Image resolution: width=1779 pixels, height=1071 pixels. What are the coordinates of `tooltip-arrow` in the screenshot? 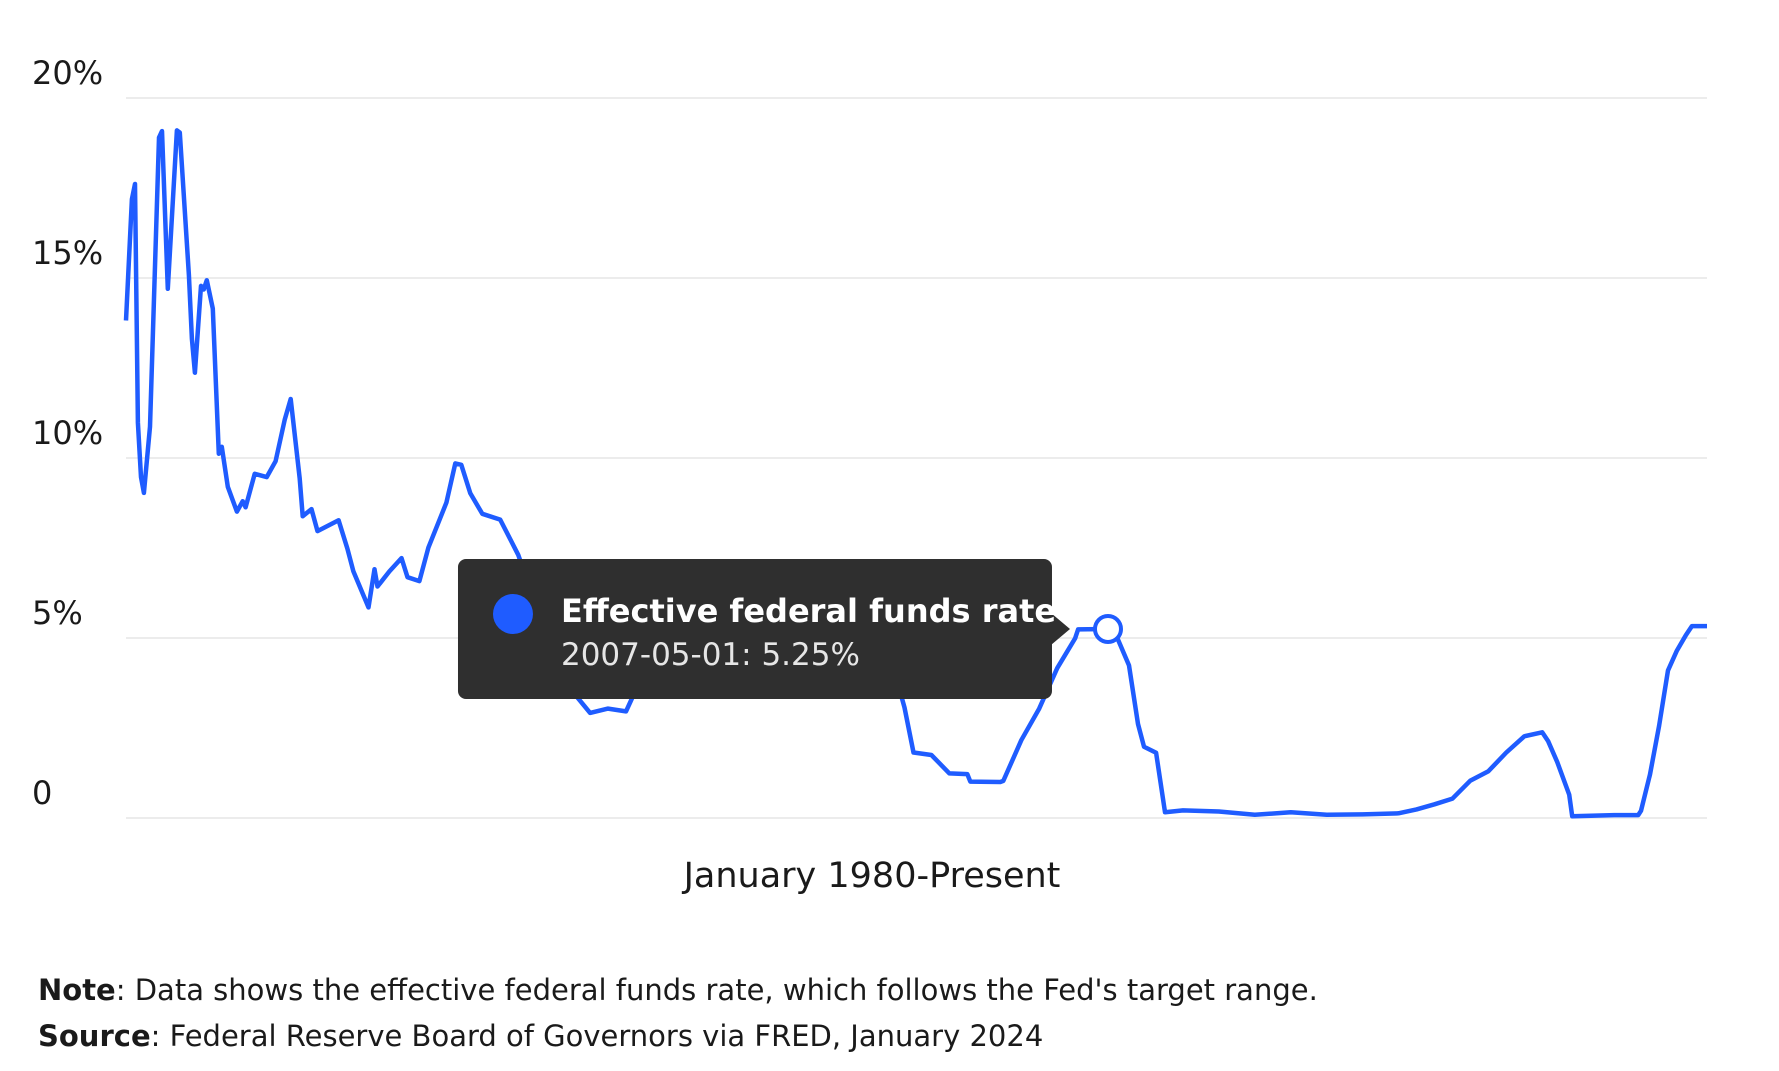 It's located at (1060, 629).